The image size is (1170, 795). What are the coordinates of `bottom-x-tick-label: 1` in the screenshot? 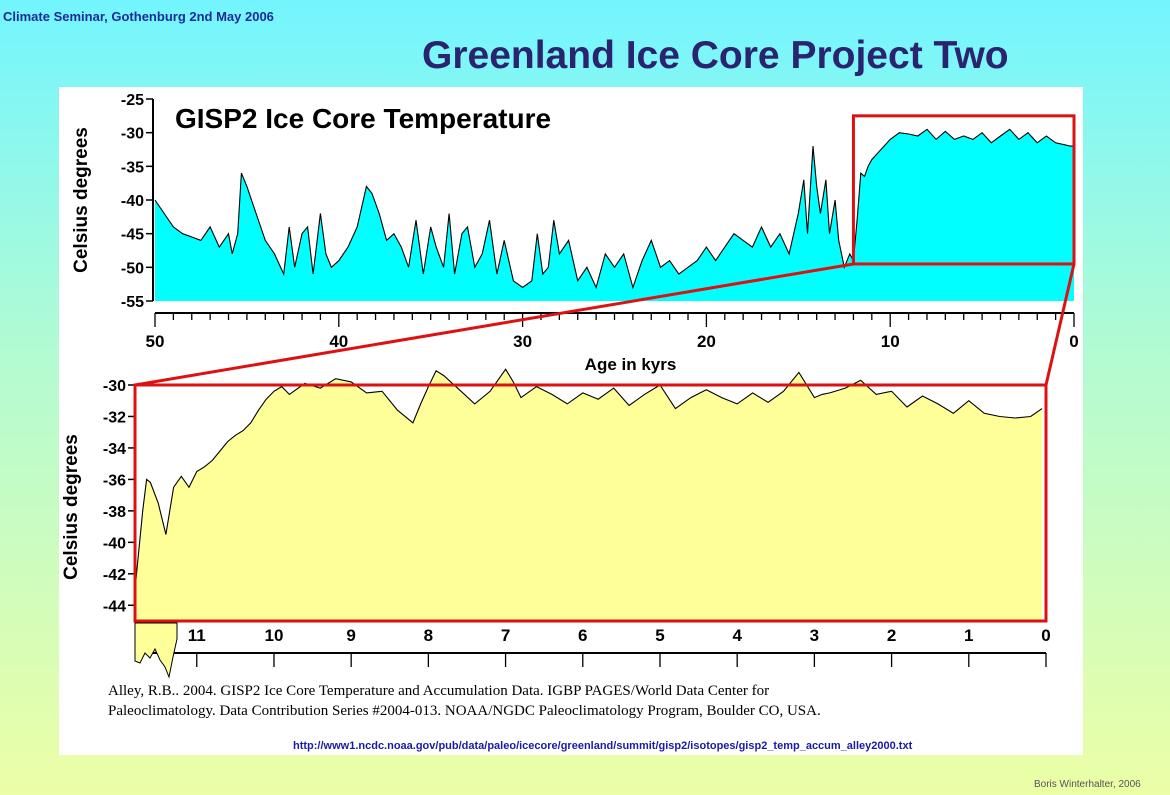 It's located at (968, 635).